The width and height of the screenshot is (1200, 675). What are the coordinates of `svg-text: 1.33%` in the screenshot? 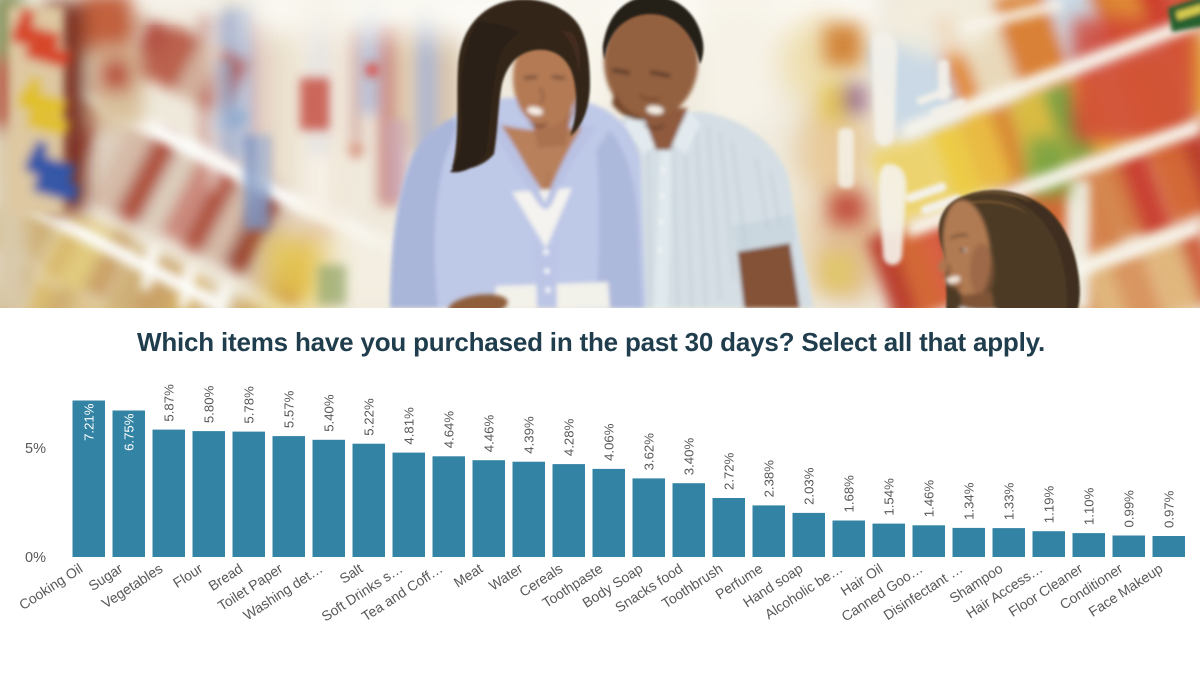 It's located at (1009, 501).